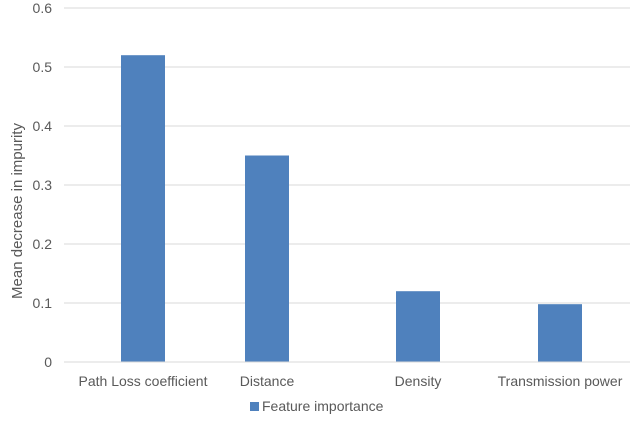 This screenshot has width=644, height=422. I want to click on x-tick-label: Distance, so click(267, 381).